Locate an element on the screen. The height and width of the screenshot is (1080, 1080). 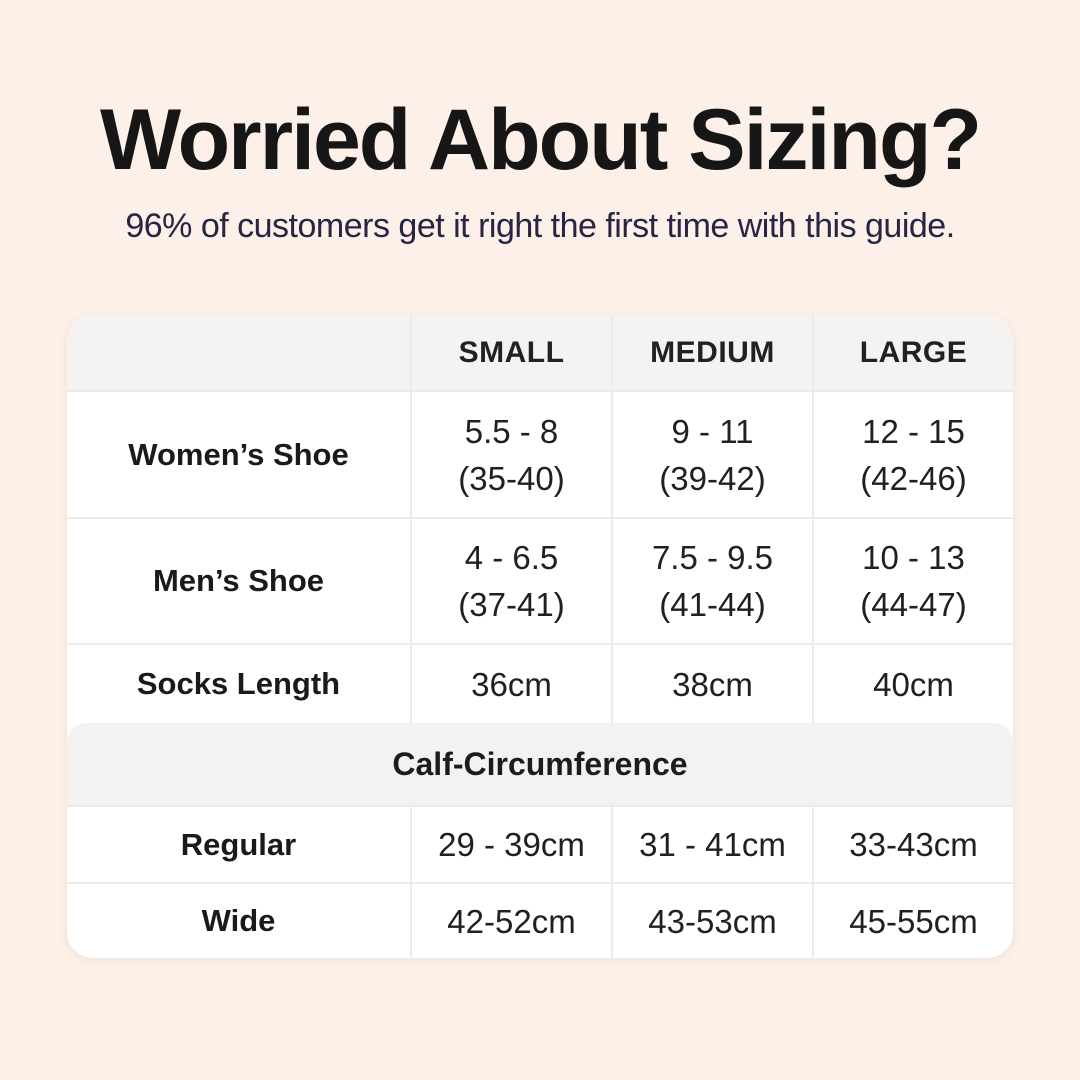
value-line: 38cm is located at coordinates (712, 684).